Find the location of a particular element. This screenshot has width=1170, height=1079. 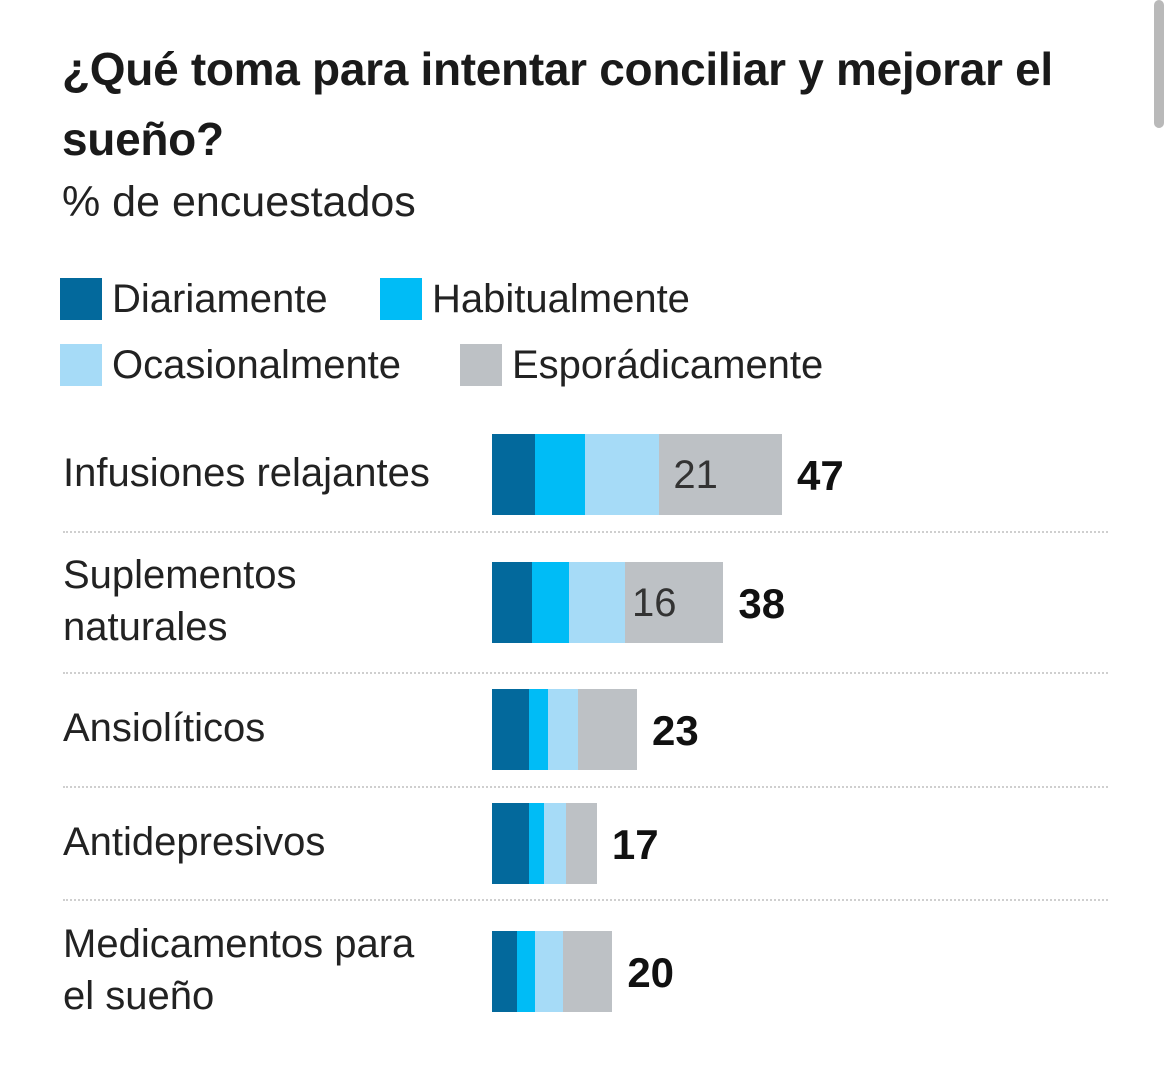

total-value-label: 17 is located at coordinates (635, 844).